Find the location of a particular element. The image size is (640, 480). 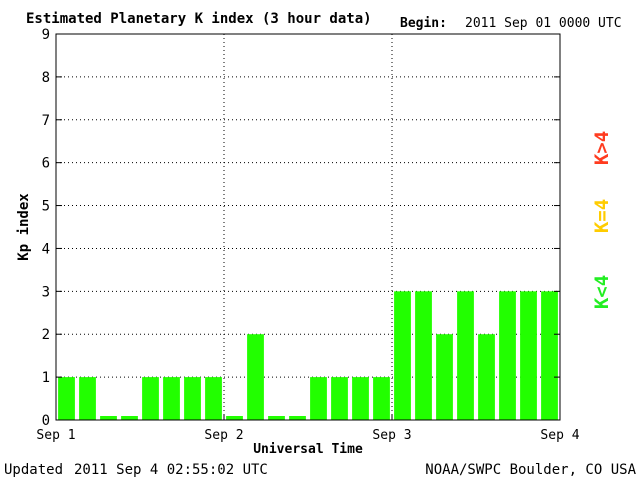

y-tick-label: 3 is located at coordinates (46, 292).